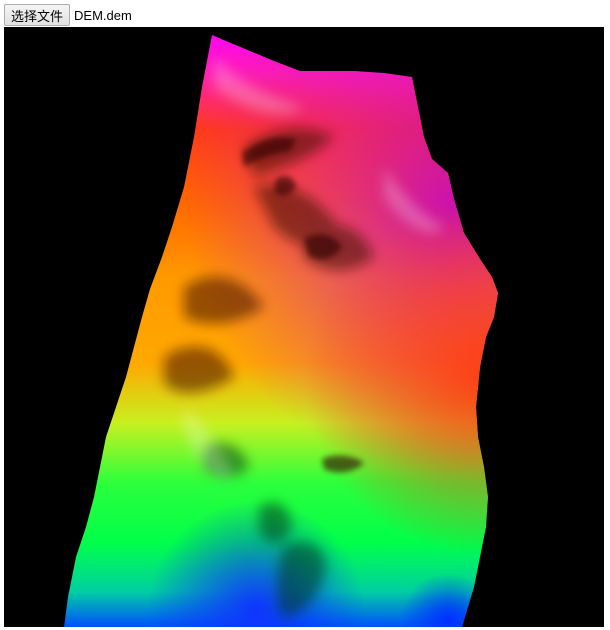  I want to click on choose-file-button: 选择文件, so click(37, 15).